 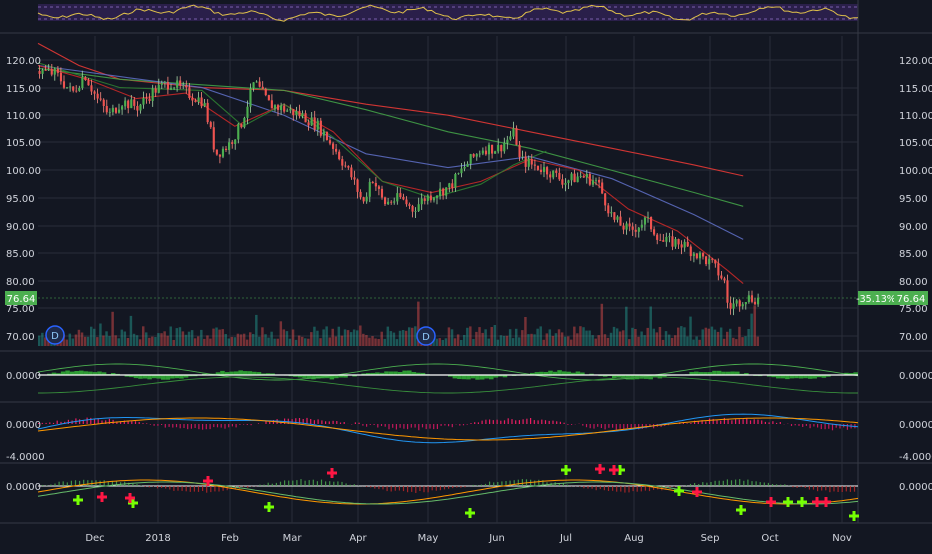 What do you see at coordinates (230, 538) in the screenshot?
I see `x-tick-label: Feb` at bounding box center [230, 538].